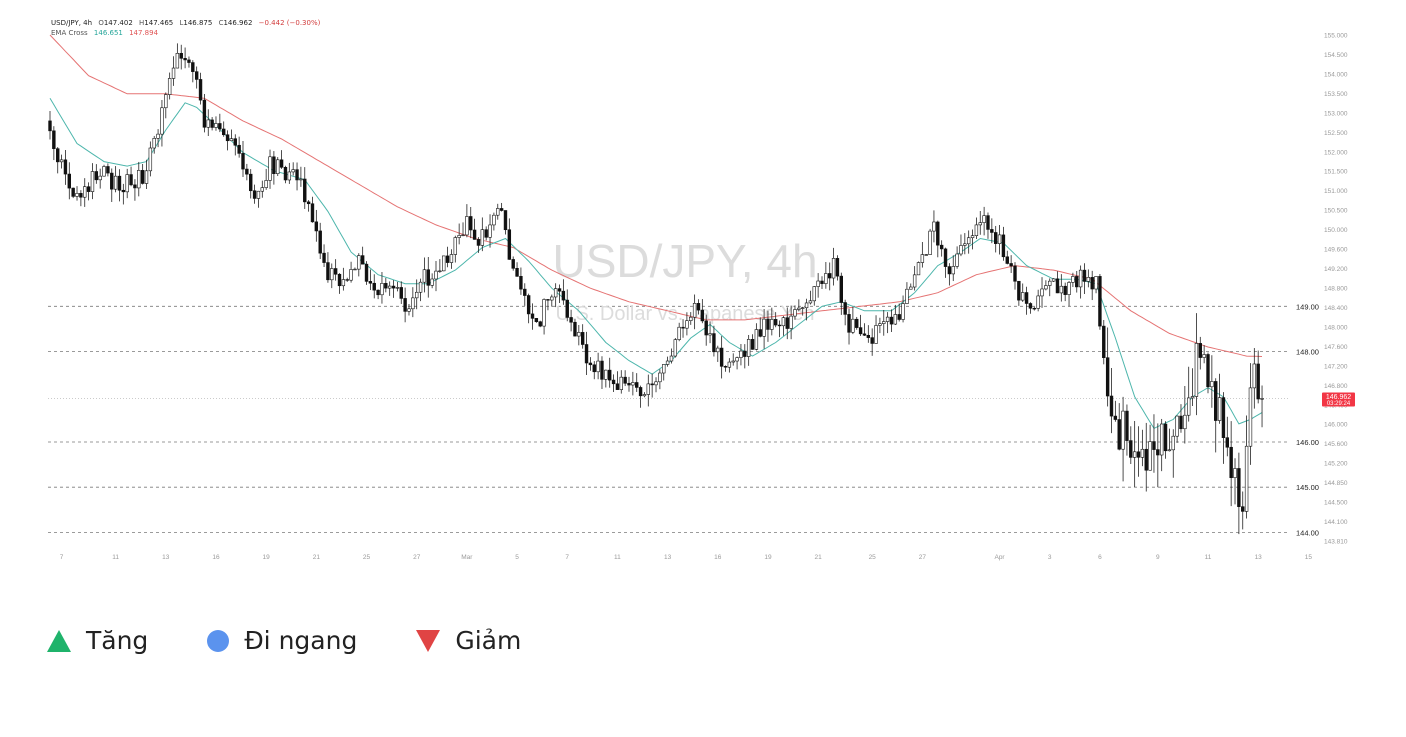  Describe the element at coordinates (1336, 250) in the screenshot. I see `y-tick-label: 149.600` at that location.